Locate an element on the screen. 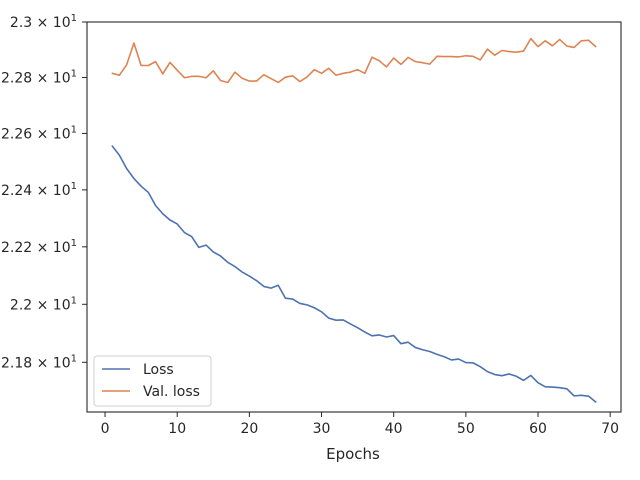 The height and width of the screenshot is (480, 640). x-tick-label: 20 is located at coordinates (249, 429).